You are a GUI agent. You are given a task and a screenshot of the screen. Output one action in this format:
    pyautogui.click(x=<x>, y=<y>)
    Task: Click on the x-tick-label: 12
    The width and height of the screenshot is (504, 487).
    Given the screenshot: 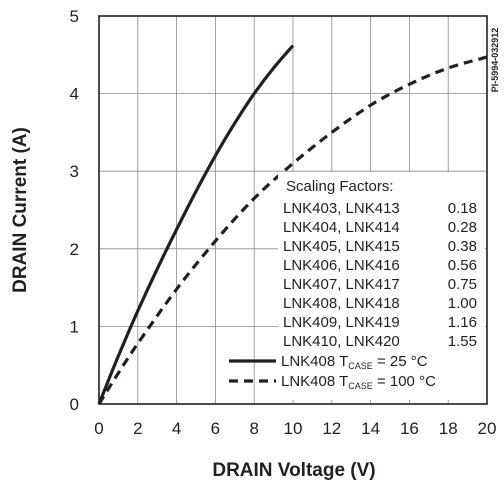 What is the action you would take?
    pyautogui.click(x=331, y=428)
    